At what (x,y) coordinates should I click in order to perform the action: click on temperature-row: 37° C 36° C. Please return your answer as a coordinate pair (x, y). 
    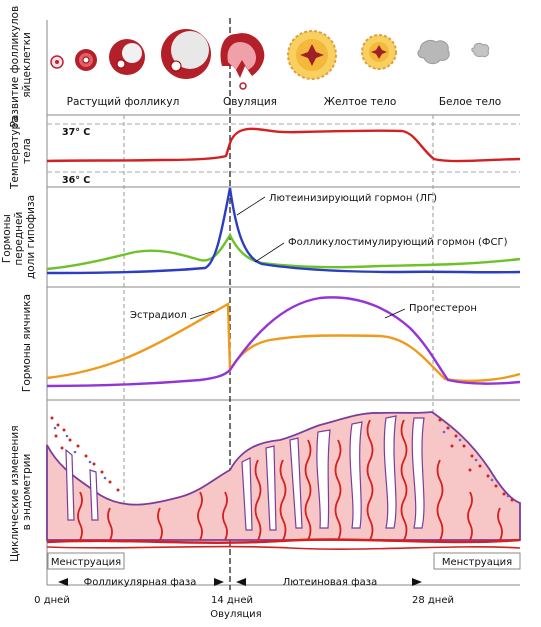
    Looking at the image, I should click on (283, 154).